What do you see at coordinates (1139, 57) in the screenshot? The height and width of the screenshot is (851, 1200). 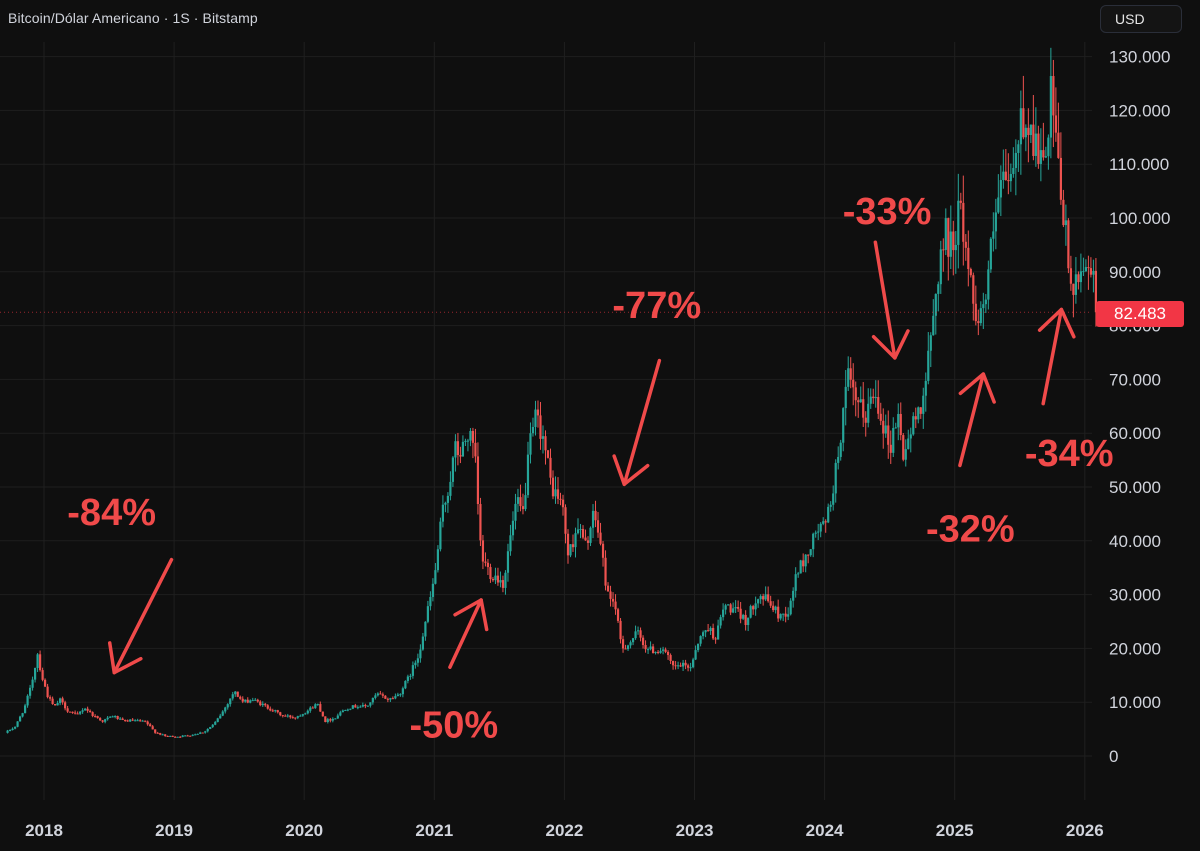 I see `y-tick-label: 130.000` at bounding box center [1139, 57].